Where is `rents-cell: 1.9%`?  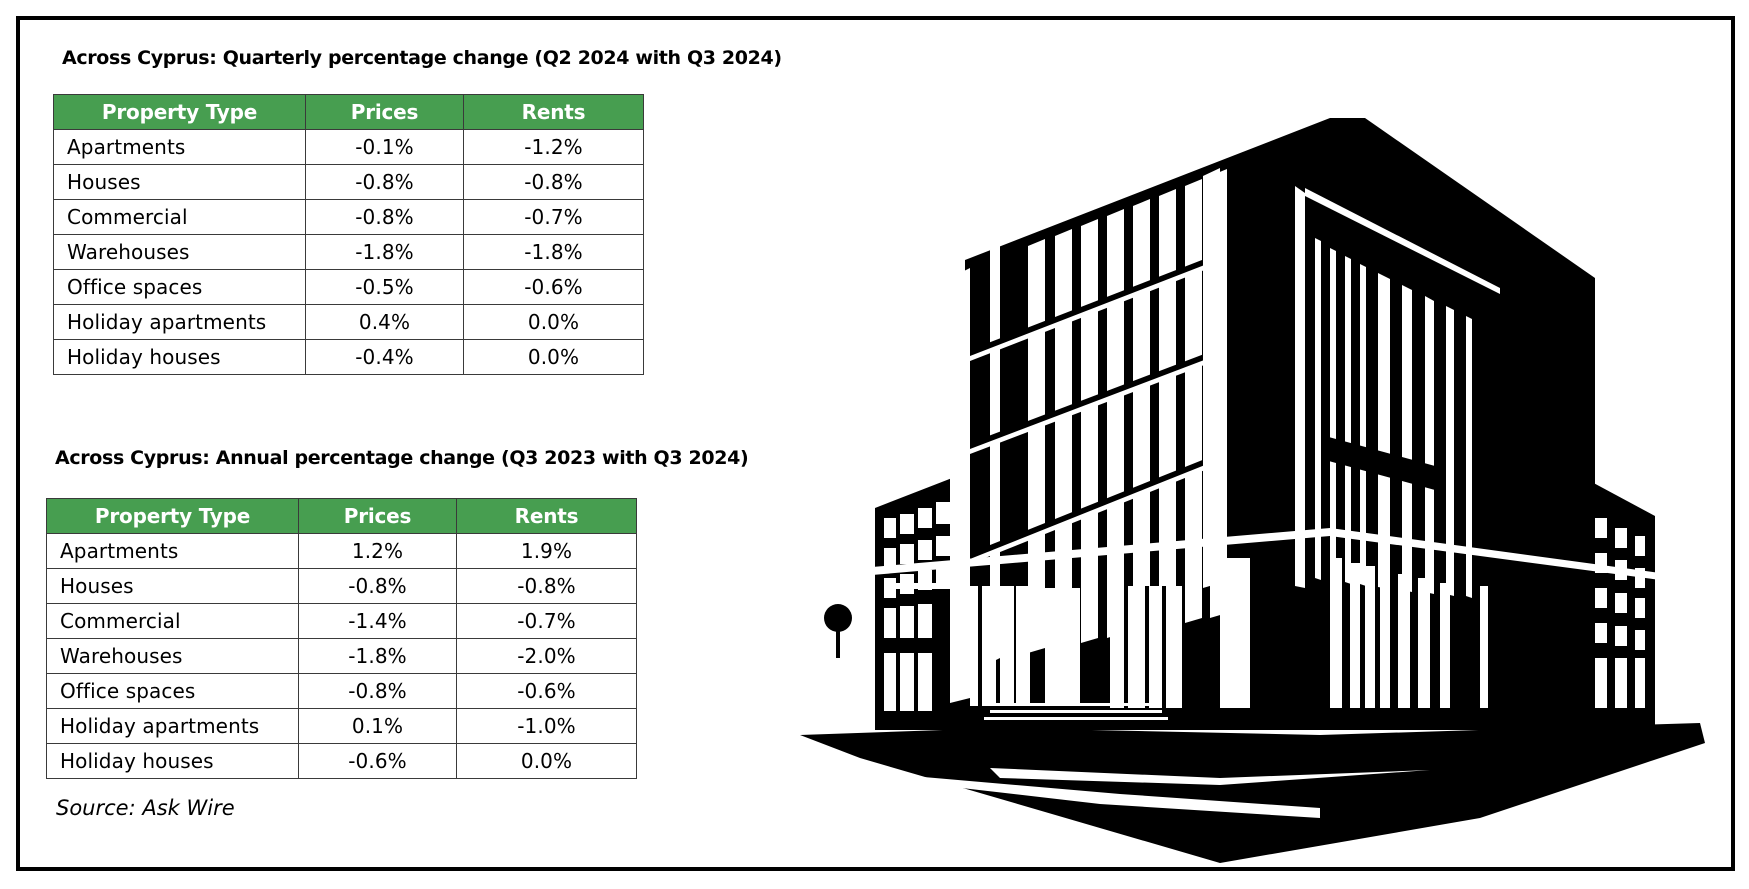 rents-cell: 1.9% is located at coordinates (546, 551).